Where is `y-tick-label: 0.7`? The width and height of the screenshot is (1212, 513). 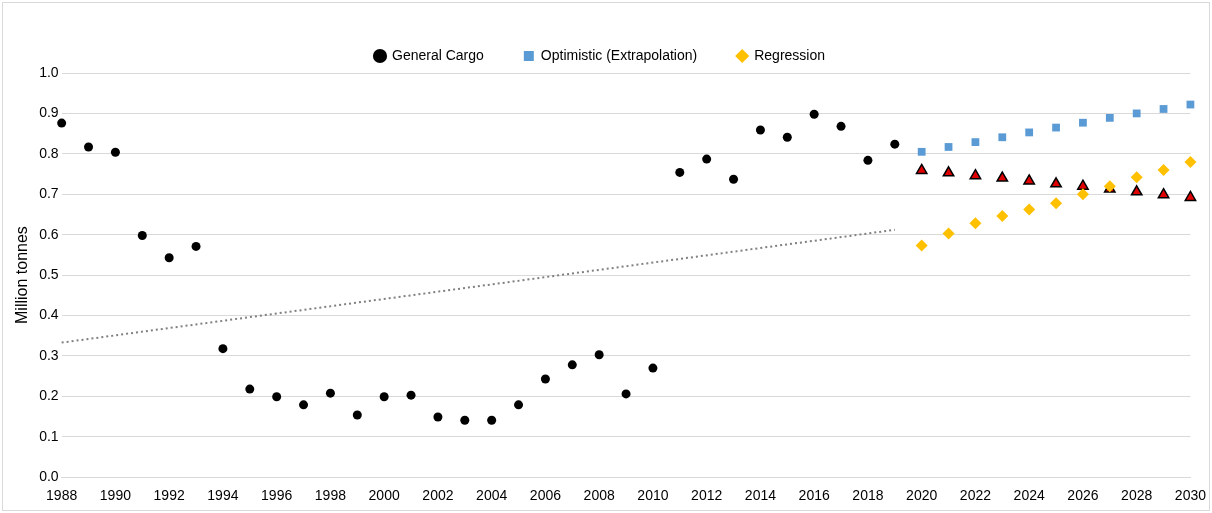
y-tick-label: 0.7 is located at coordinates (49, 193).